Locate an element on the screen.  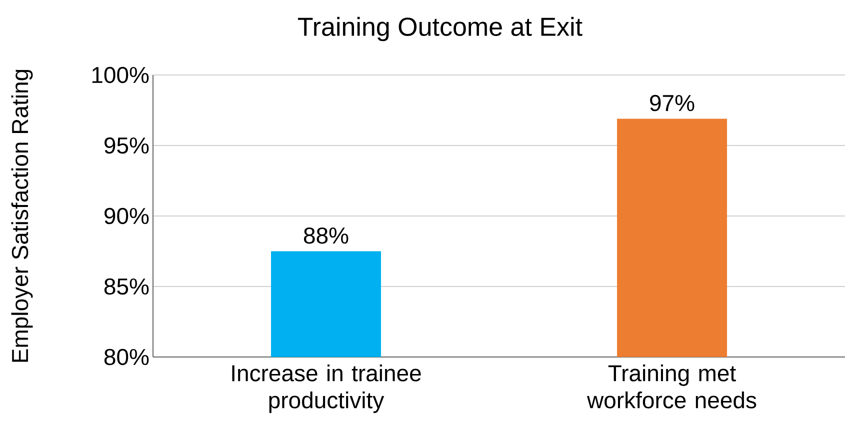
y-tick-label: 100% is located at coordinates (120, 75).